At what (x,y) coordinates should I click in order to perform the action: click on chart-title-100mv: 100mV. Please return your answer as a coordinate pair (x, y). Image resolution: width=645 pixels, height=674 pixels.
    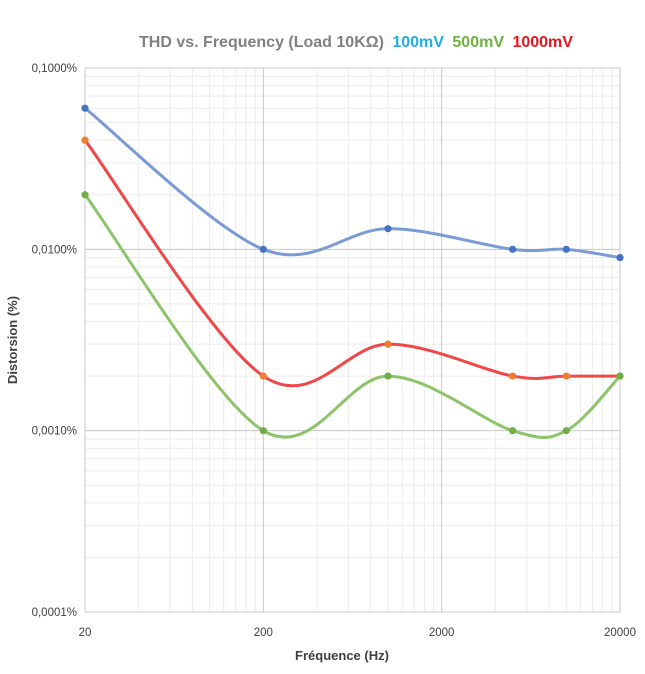
    Looking at the image, I should click on (418, 42).